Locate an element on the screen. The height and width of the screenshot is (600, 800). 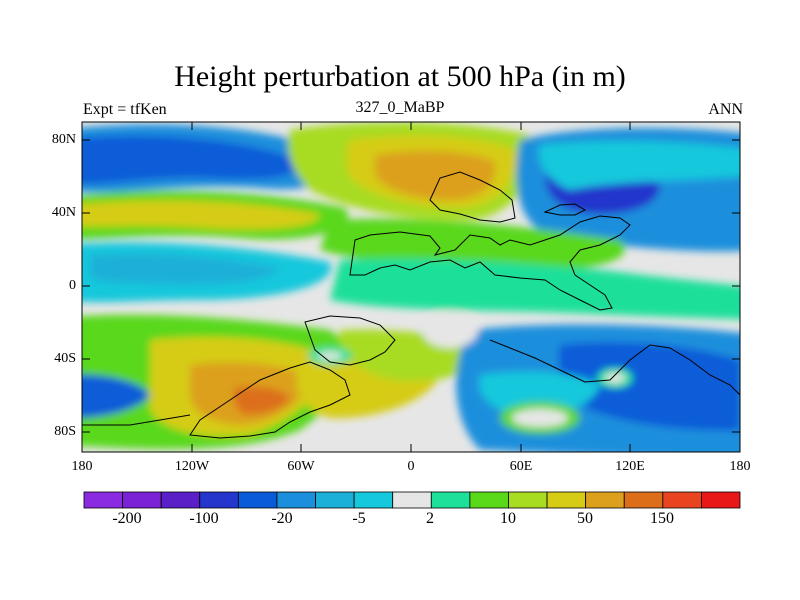
contour-orange-north-central is located at coordinates (435, 175).